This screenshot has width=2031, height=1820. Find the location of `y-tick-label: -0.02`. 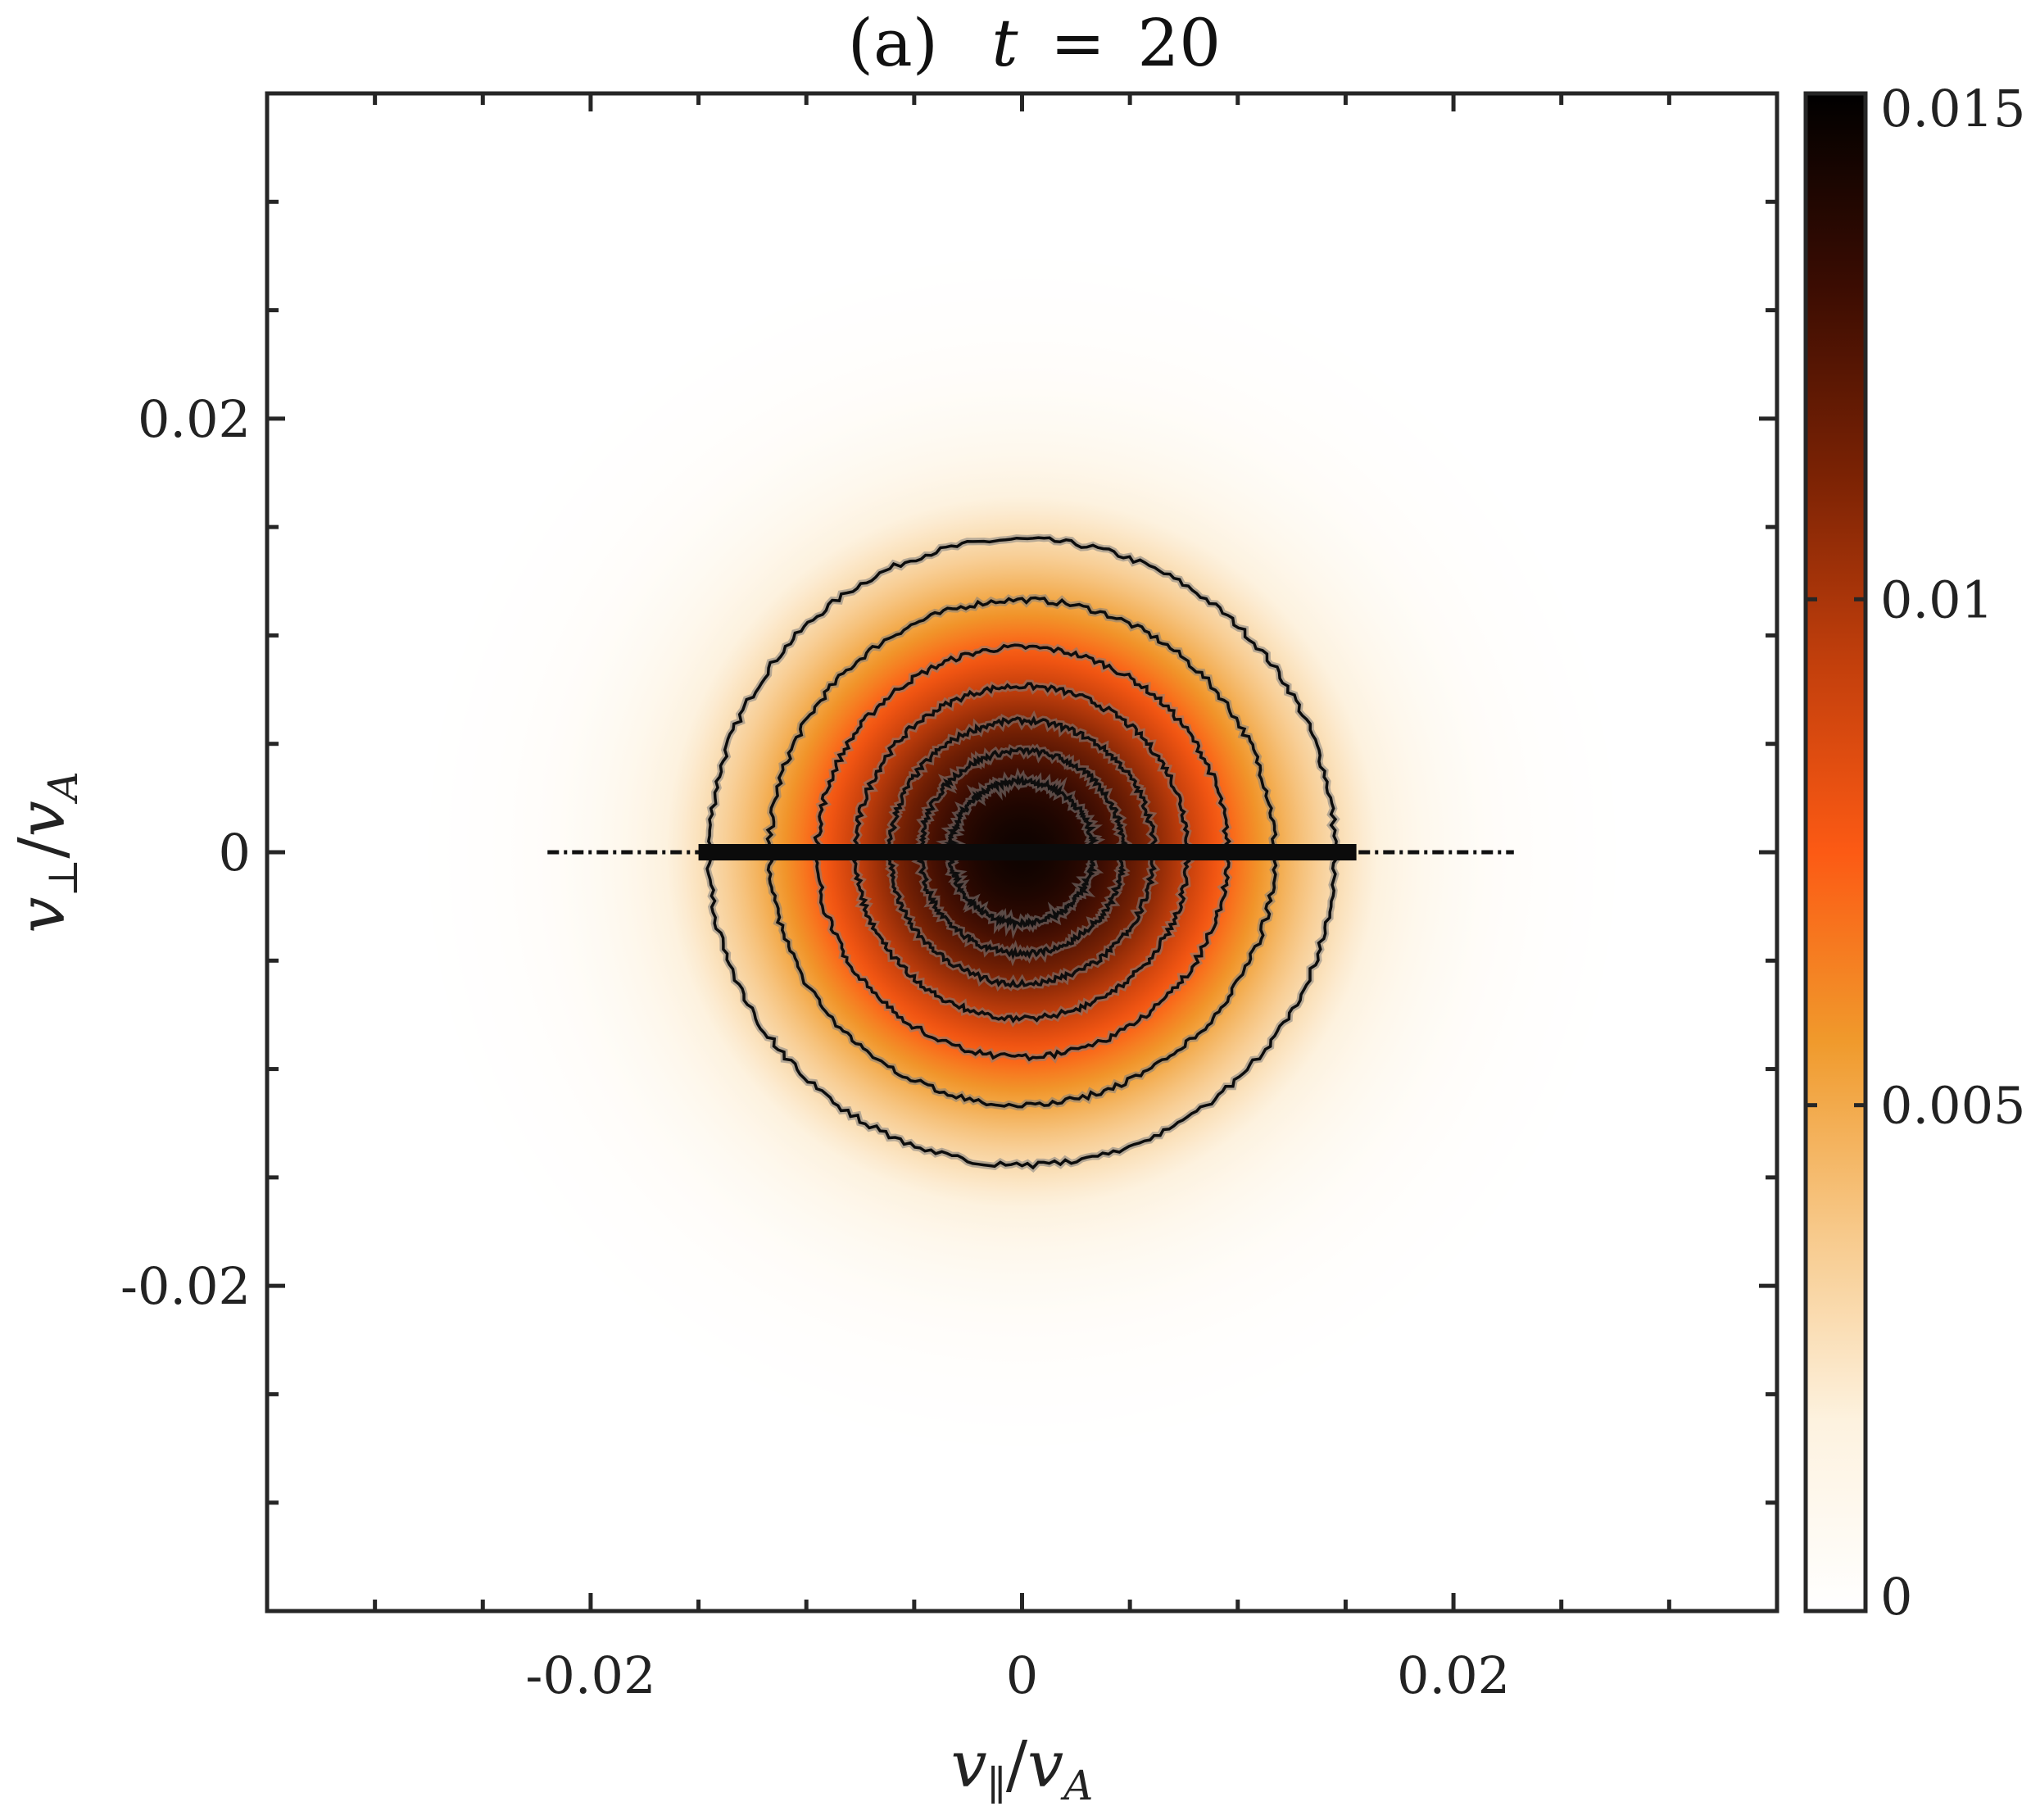

y-tick-label: -0.02 is located at coordinates (185, 1286).